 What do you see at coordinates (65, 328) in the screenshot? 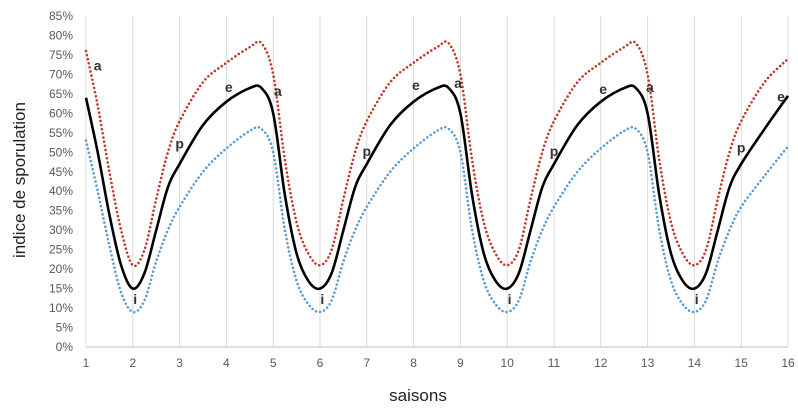
I see `y-tick-label: 5%` at bounding box center [65, 328].